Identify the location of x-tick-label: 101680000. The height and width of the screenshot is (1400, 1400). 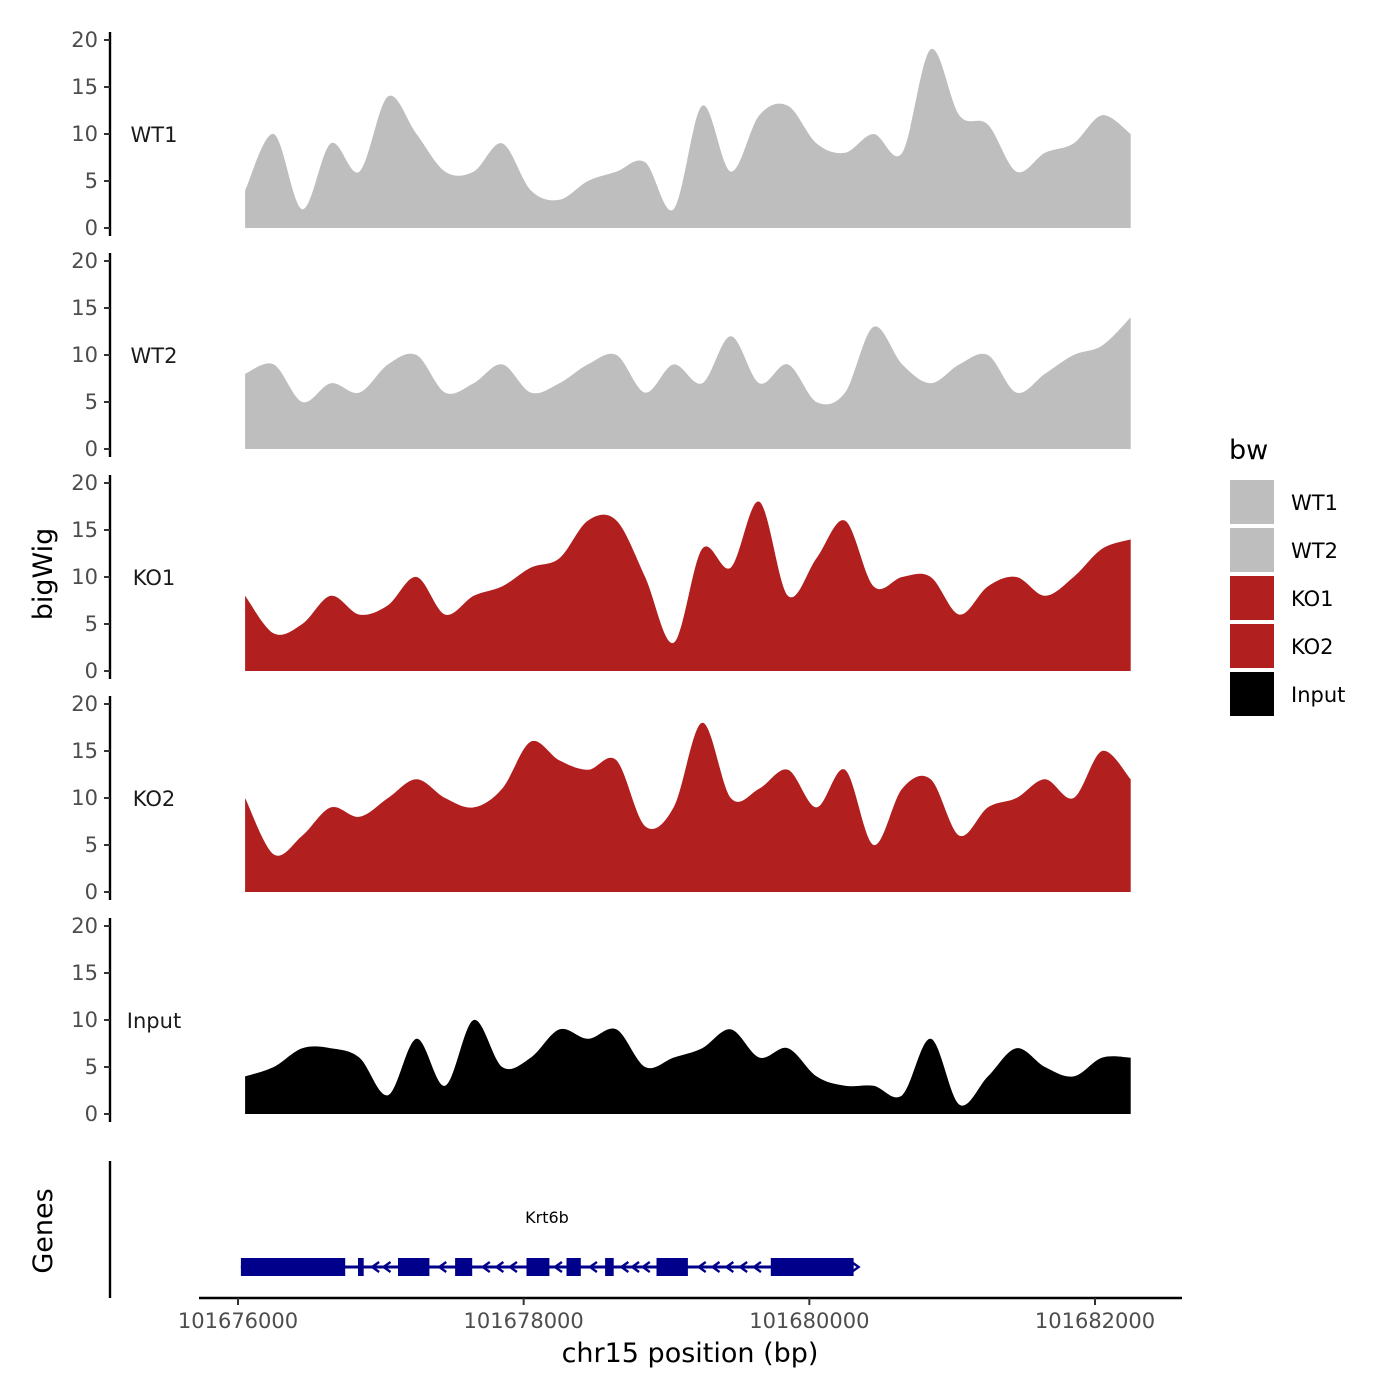
(809, 1321).